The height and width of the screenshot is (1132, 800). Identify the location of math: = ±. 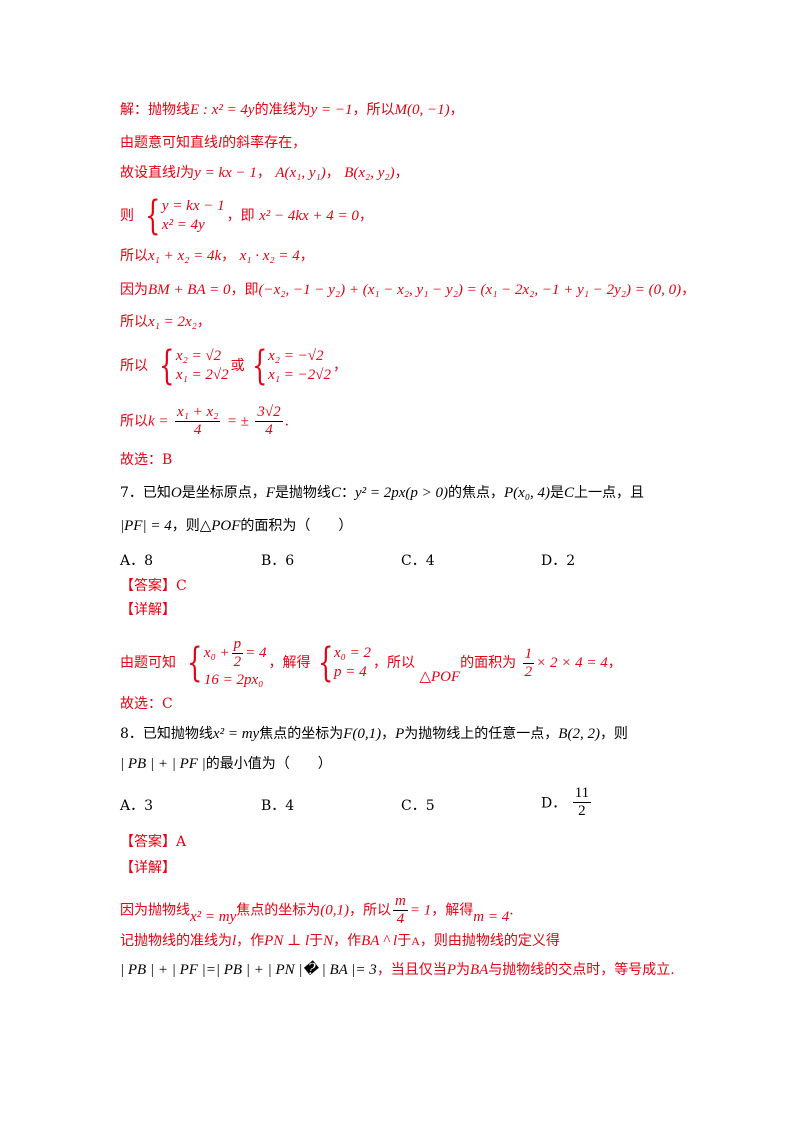
(237, 421).